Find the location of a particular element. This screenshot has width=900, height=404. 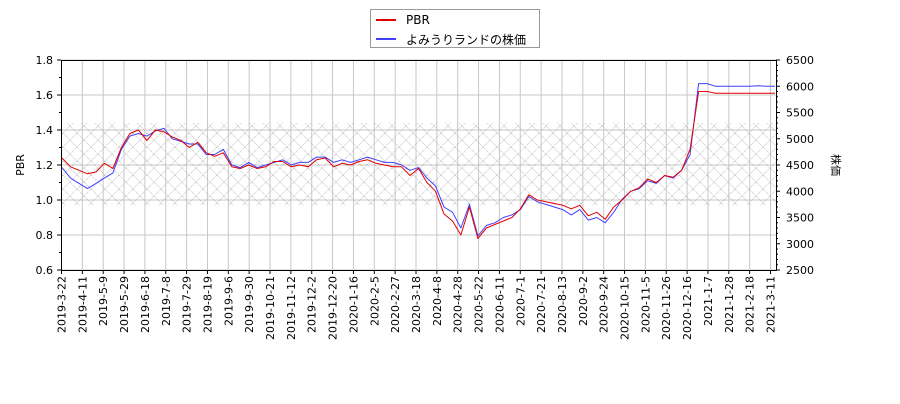

x-tick-label: 2019-3-22 is located at coordinates (62, 304).